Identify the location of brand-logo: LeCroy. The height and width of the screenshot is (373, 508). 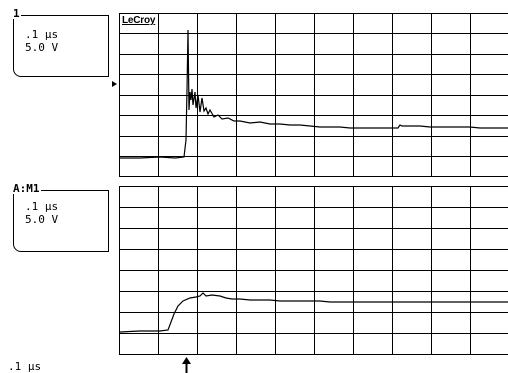
(139, 20).